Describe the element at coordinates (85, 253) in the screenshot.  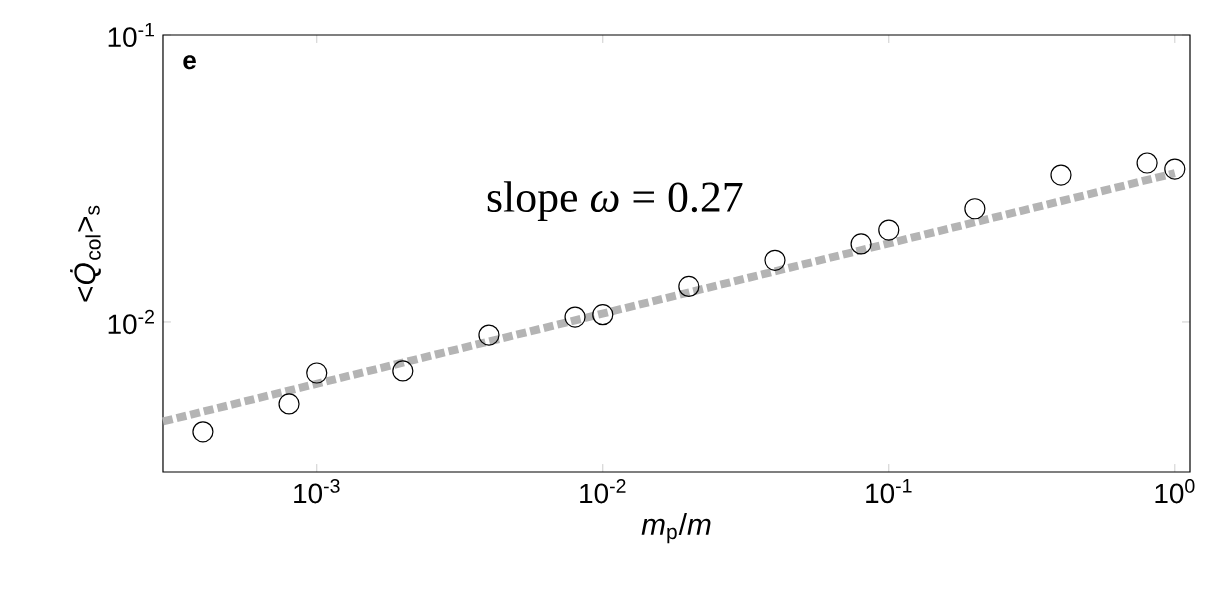
I see `y-axis-title: <Q̇$_{col}$>$_{s}$` at that location.